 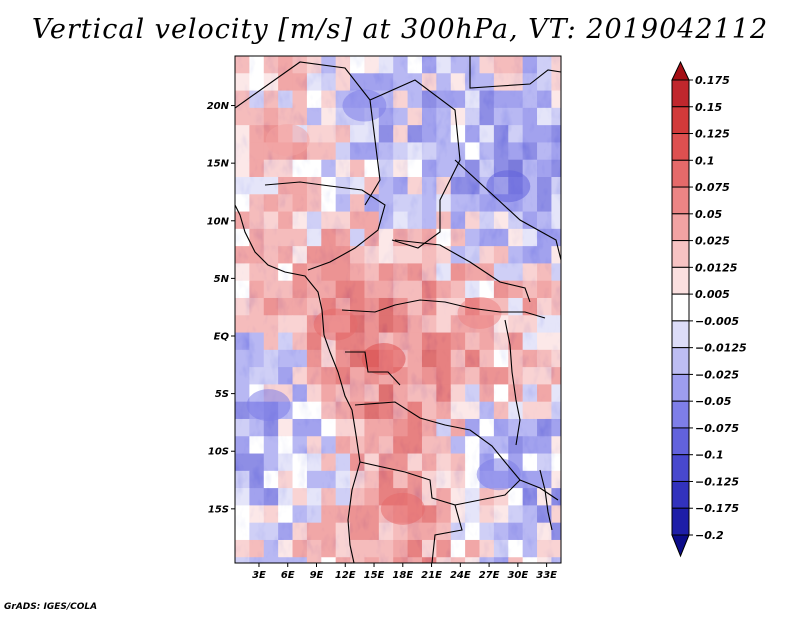 I want to click on x-axis: 3E 6E 9E 12E 15E 18E 21E 24E 27E 30E 33E, so click(x=404, y=572).